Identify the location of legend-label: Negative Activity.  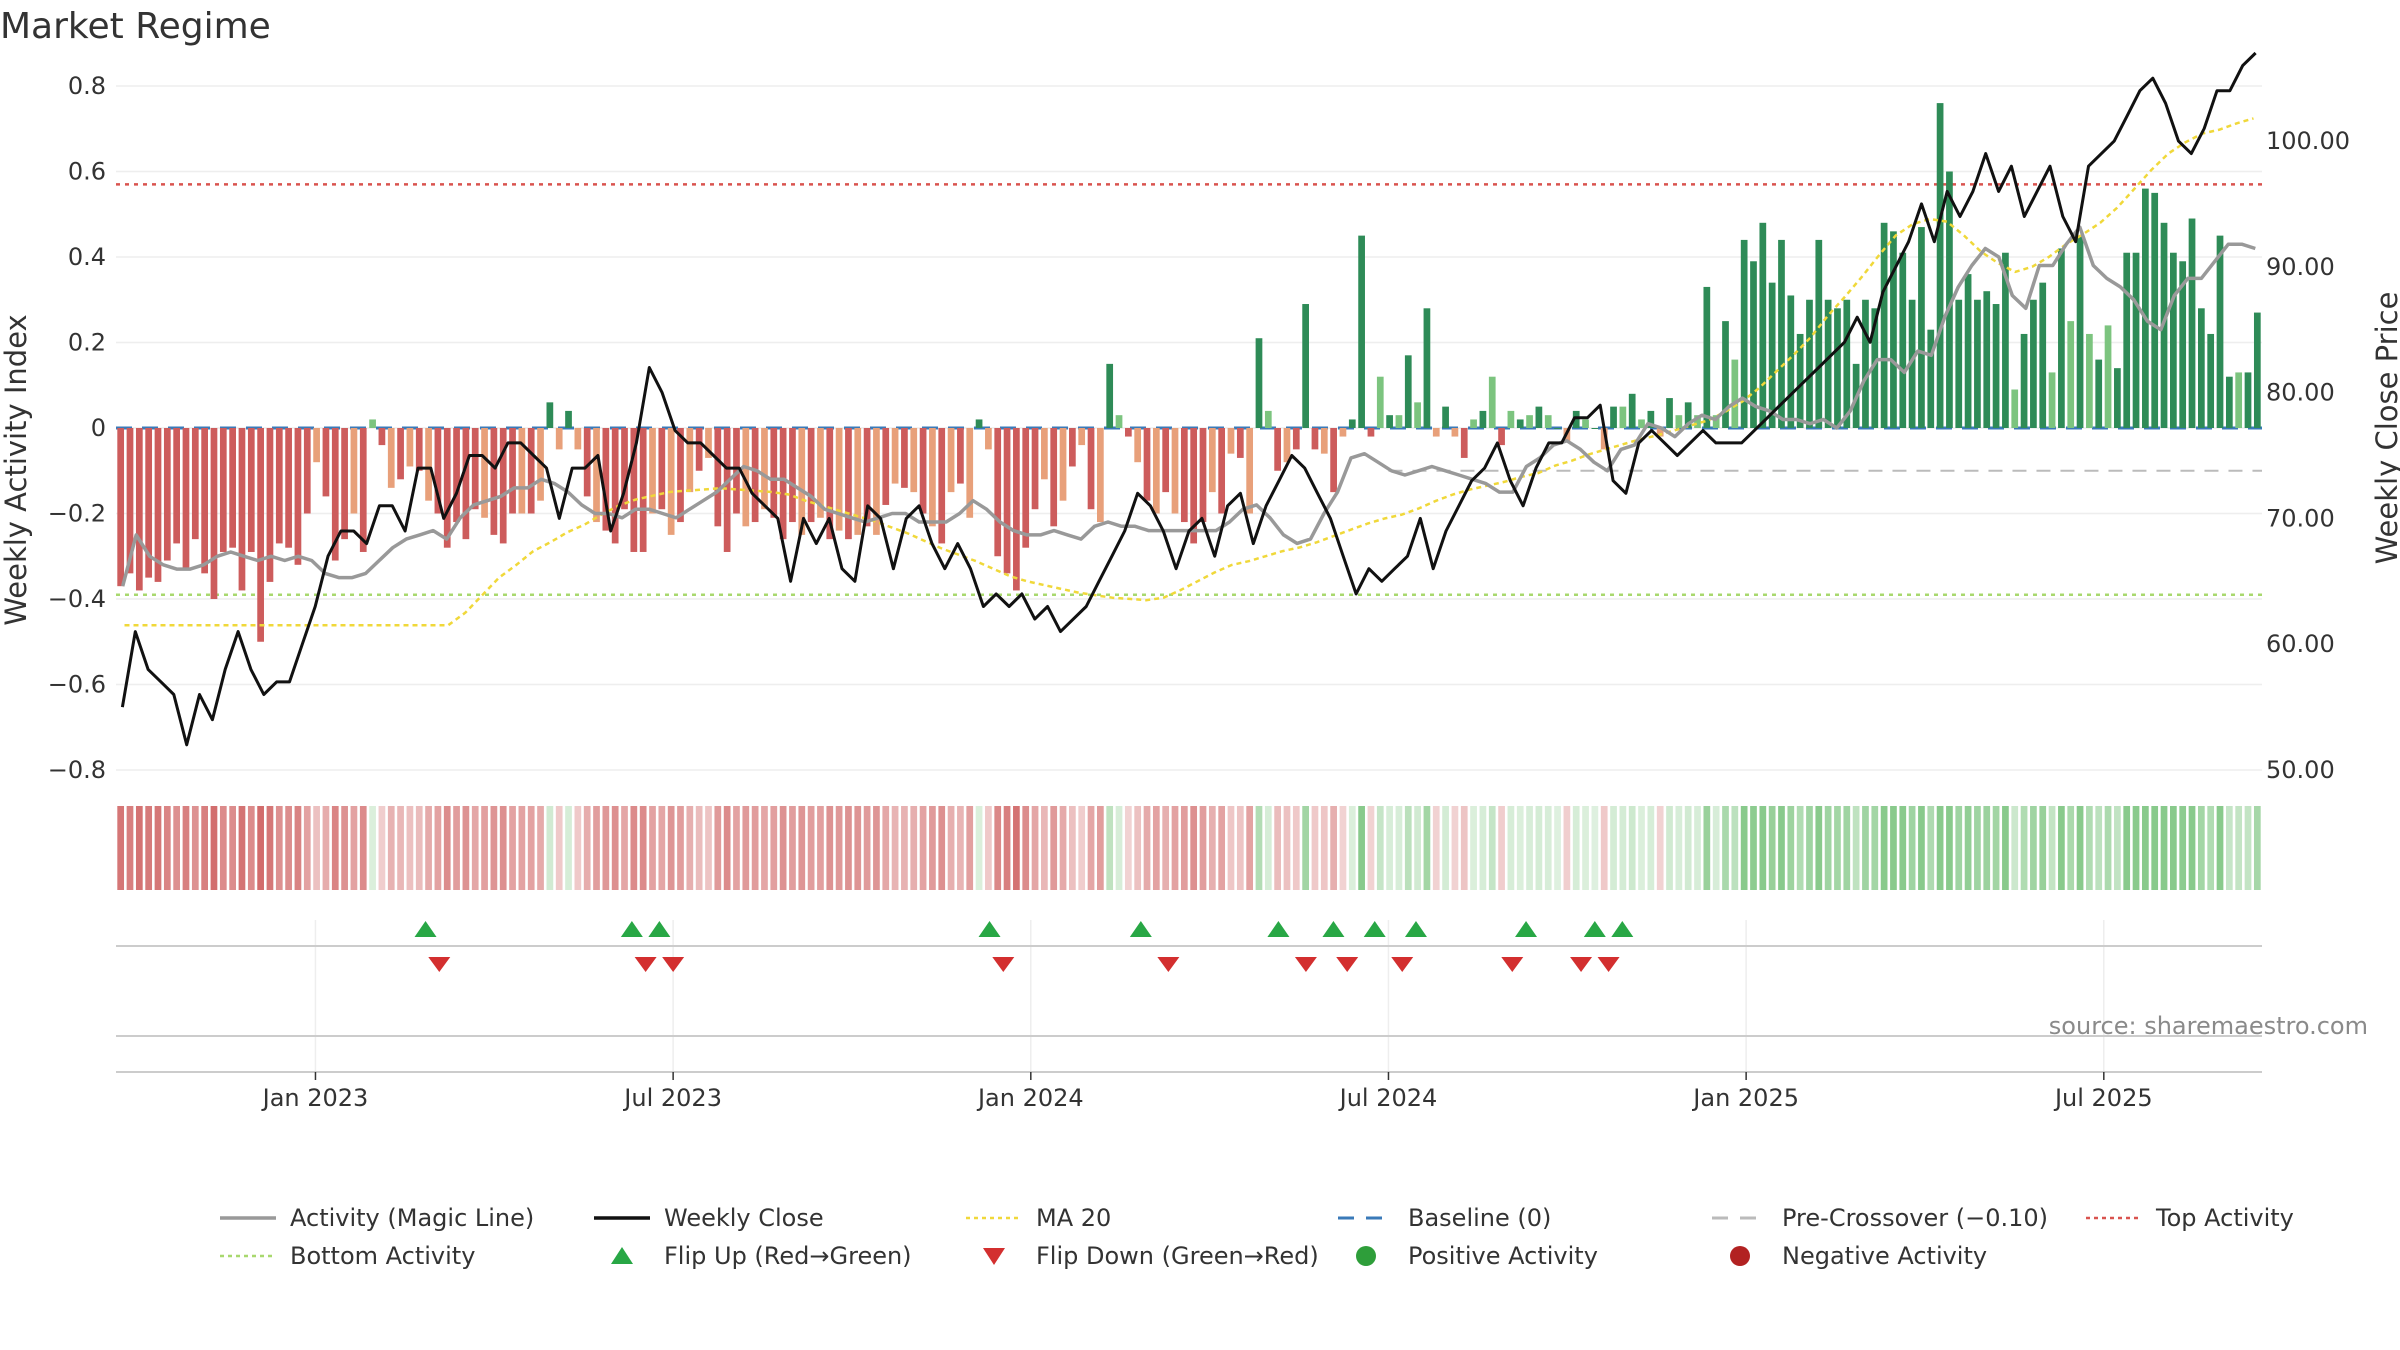
(1884, 1256).